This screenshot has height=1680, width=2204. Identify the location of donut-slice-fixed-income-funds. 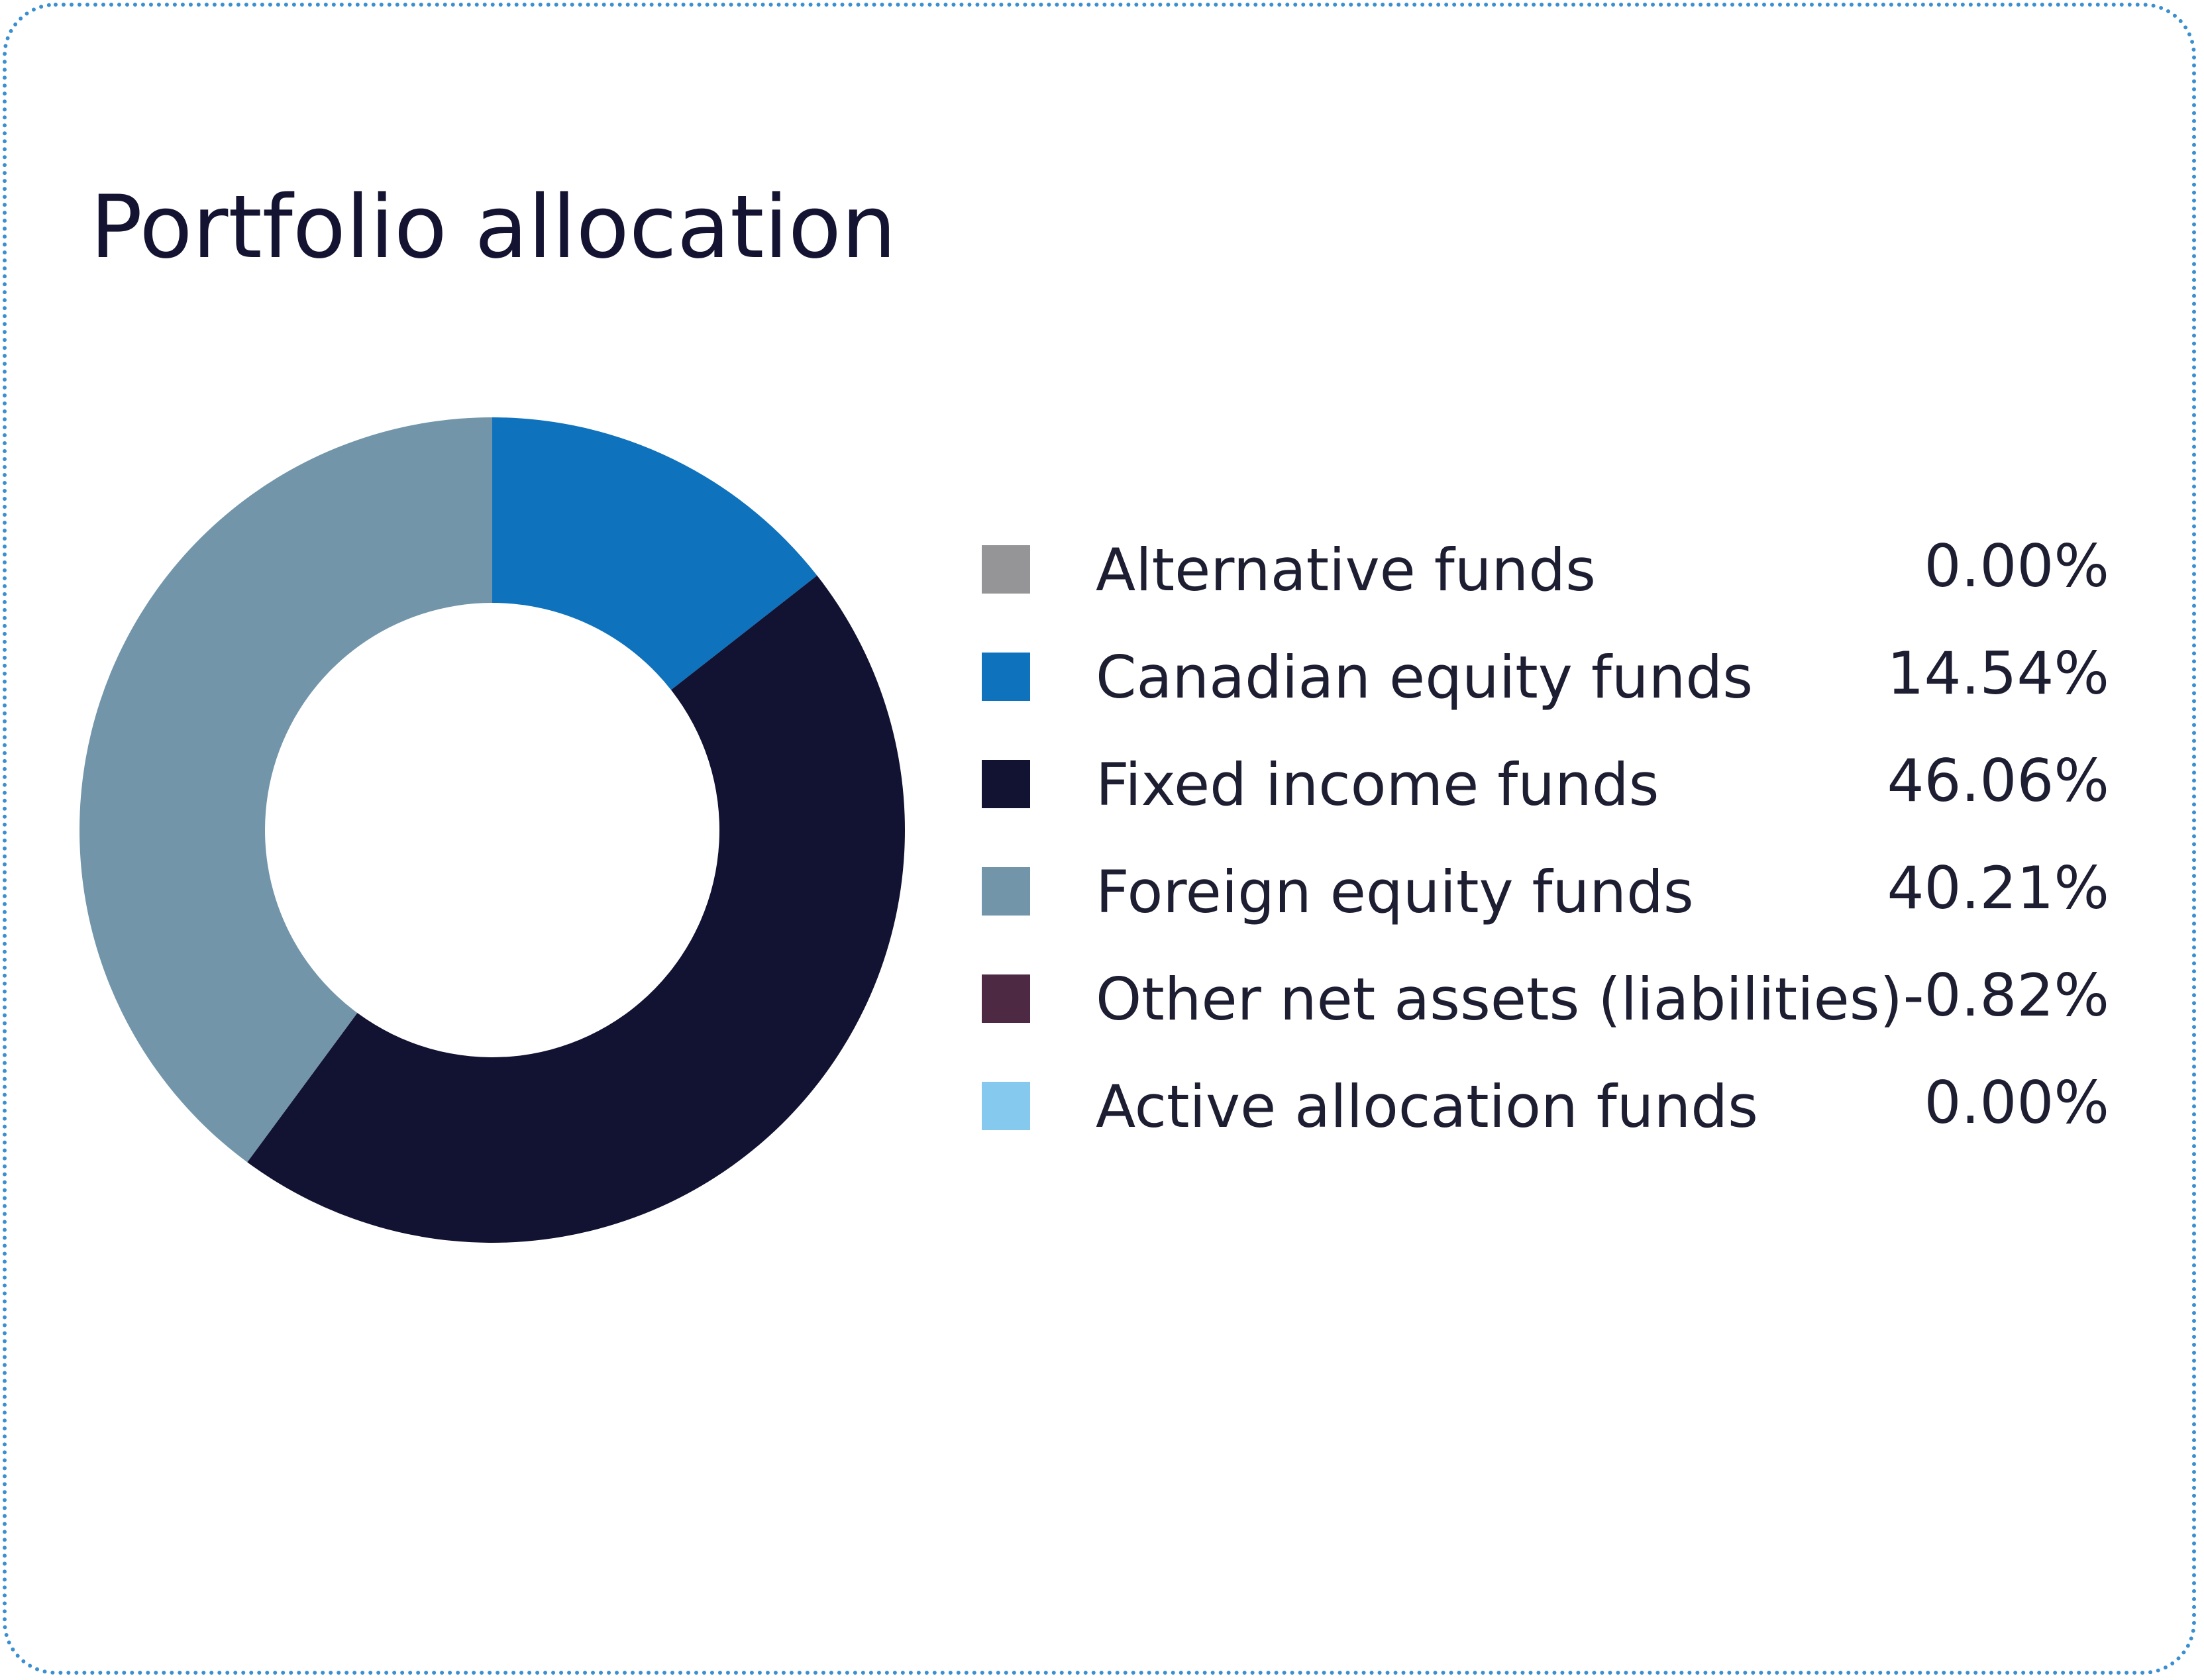
(576, 909).